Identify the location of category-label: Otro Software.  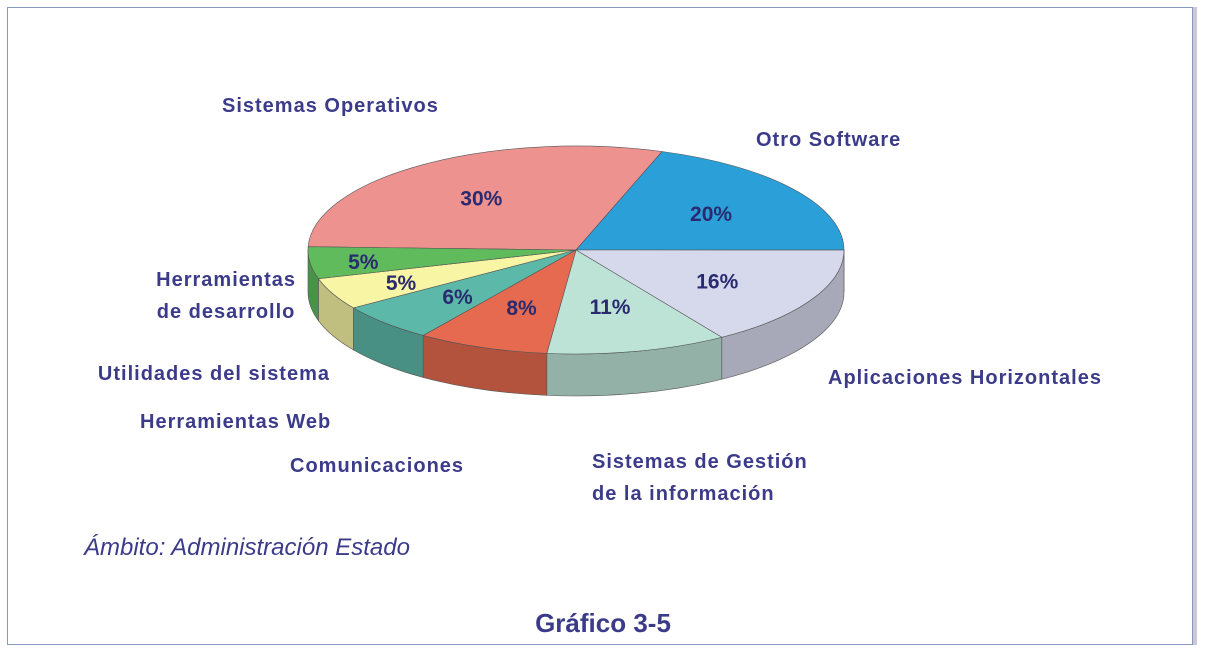
(829, 140).